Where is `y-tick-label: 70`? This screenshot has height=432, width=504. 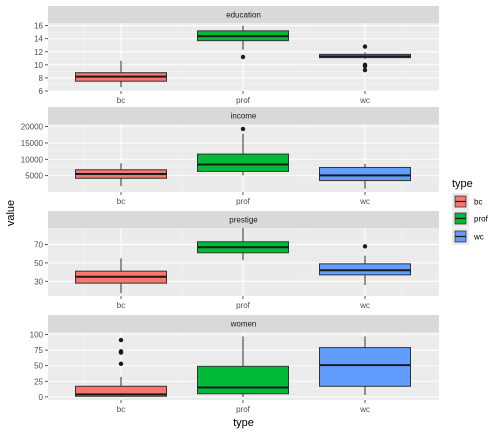
y-tick-label: 70 is located at coordinates (38, 245).